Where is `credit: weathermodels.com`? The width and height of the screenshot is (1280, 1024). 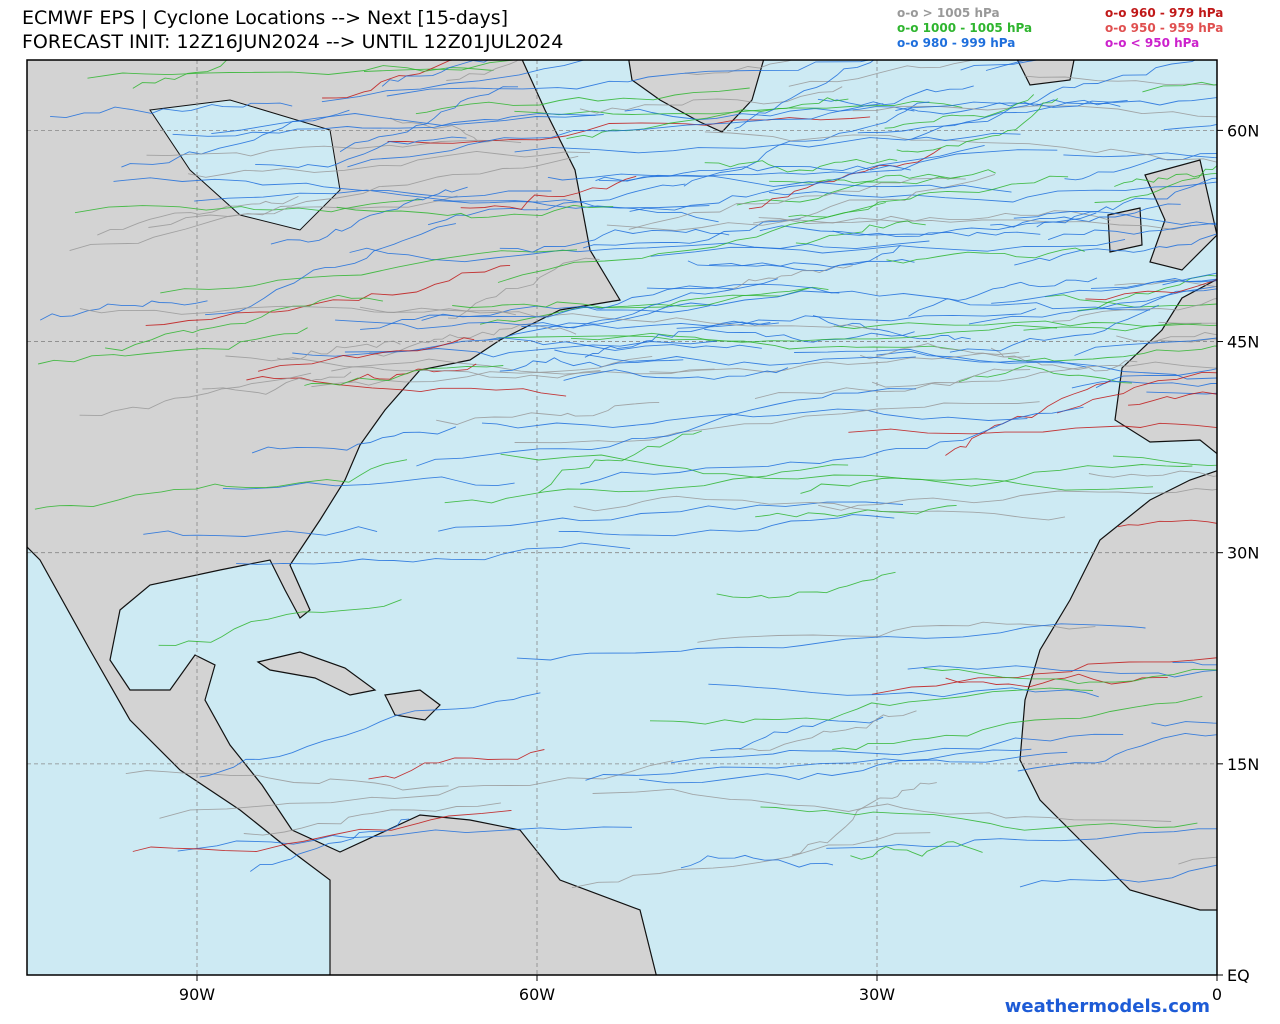 credit: weathermodels.com is located at coordinates (1107, 1006).